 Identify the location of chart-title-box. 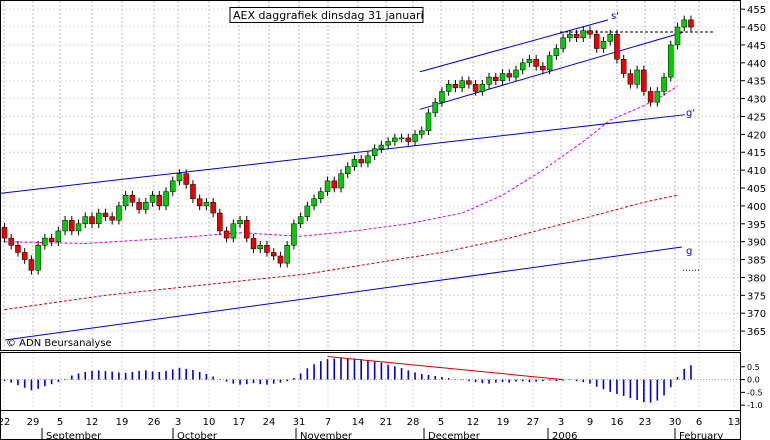
(326, 15).